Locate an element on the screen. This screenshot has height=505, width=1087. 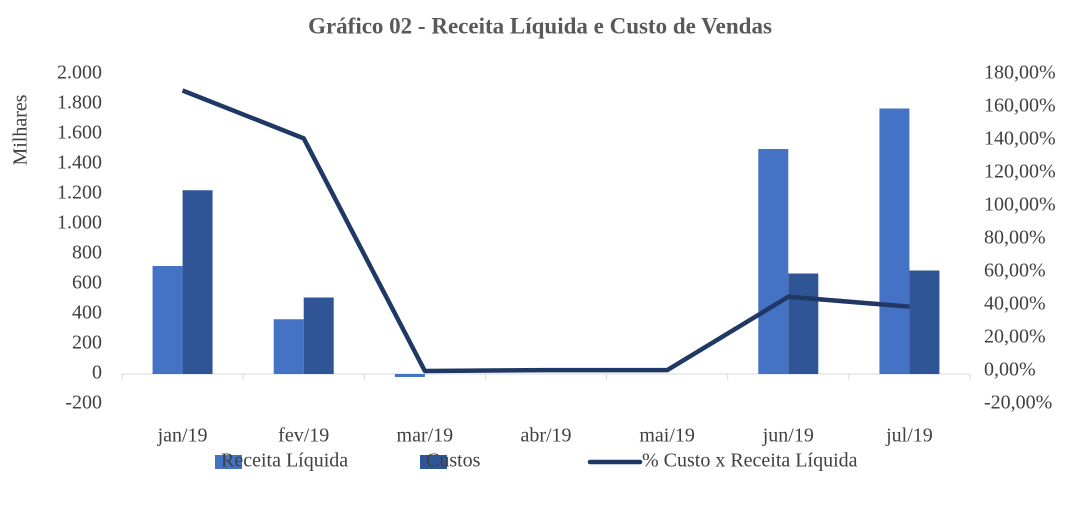
y2-tick-label: 140,00% is located at coordinates (1020, 139).